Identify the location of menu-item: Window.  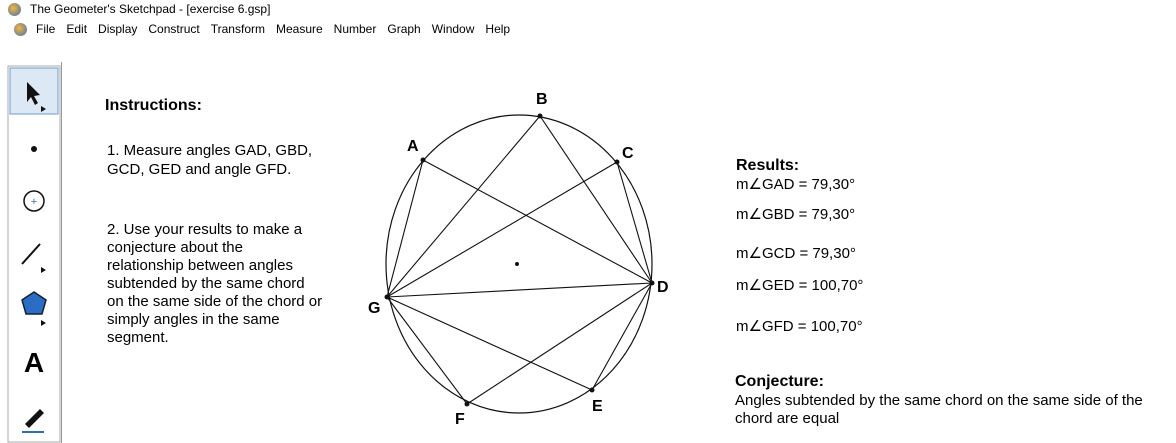
(453, 29).